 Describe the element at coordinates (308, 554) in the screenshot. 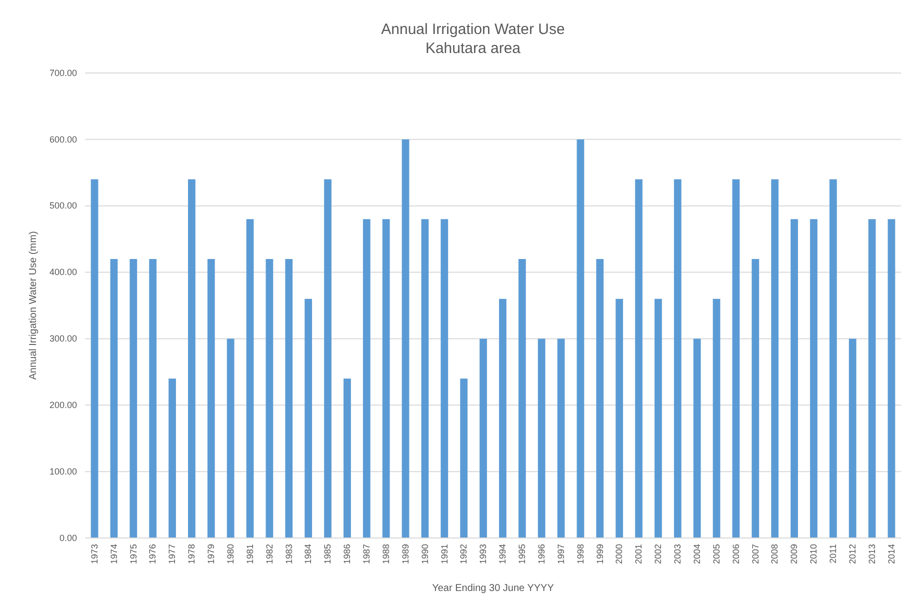

I see `x-tick-label: 1984` at that location.